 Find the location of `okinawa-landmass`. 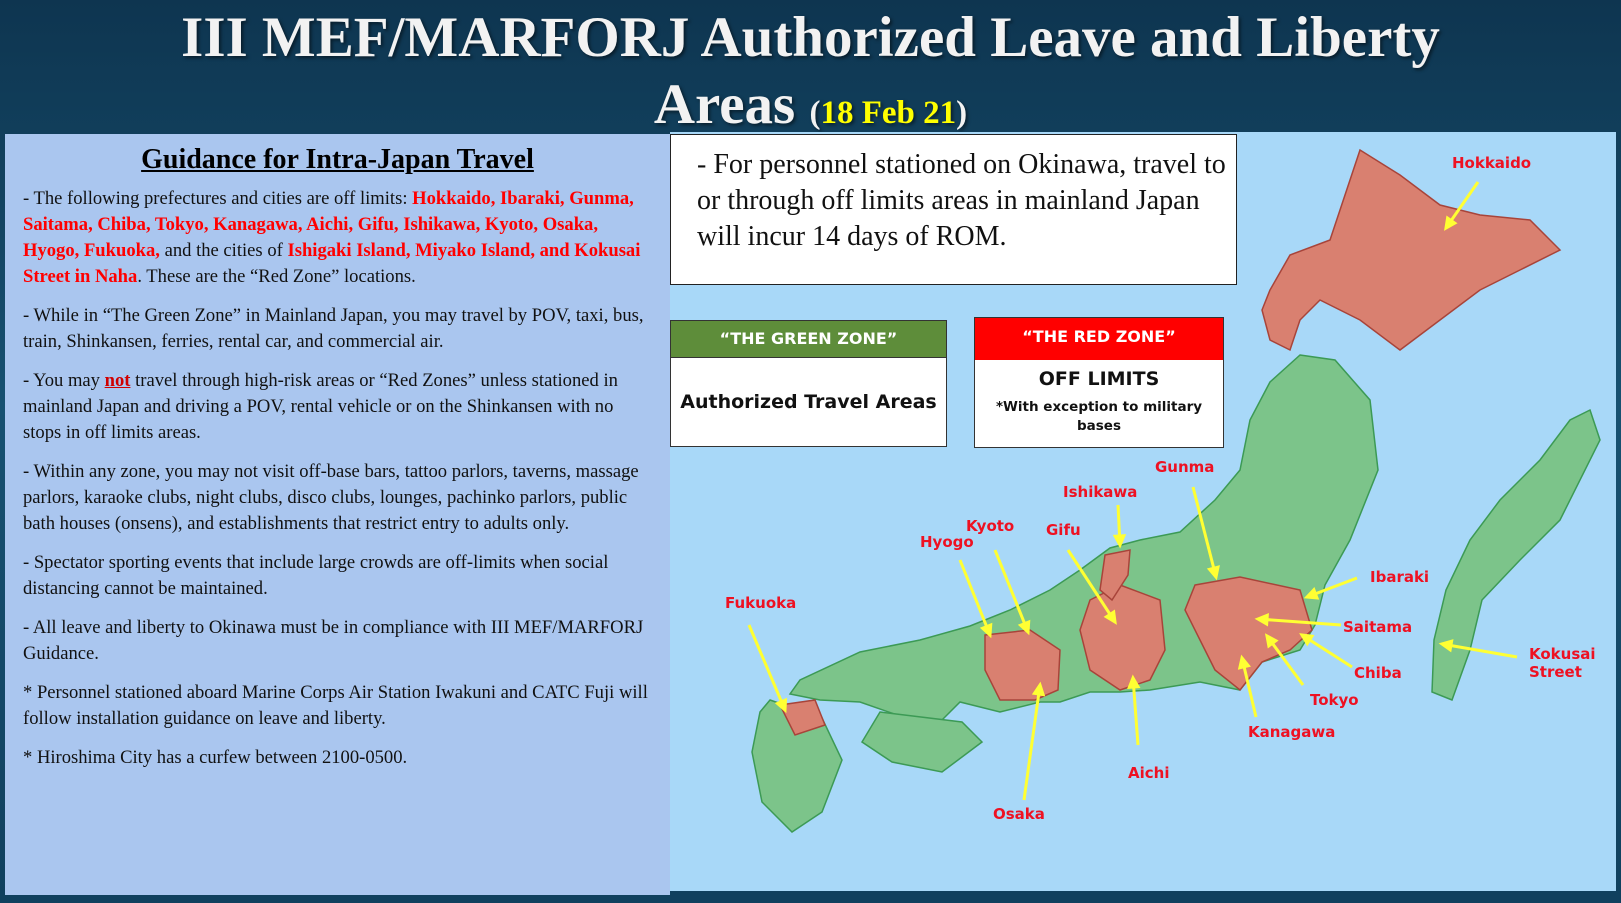

okinawa-landmass is located at coordinates (1516, 554).